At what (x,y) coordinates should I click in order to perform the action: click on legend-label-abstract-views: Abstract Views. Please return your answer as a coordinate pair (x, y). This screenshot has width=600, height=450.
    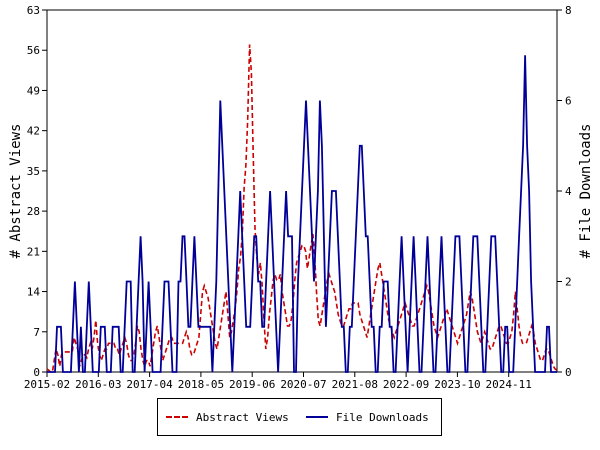
    Looking at the image, I should click on (242, 417).